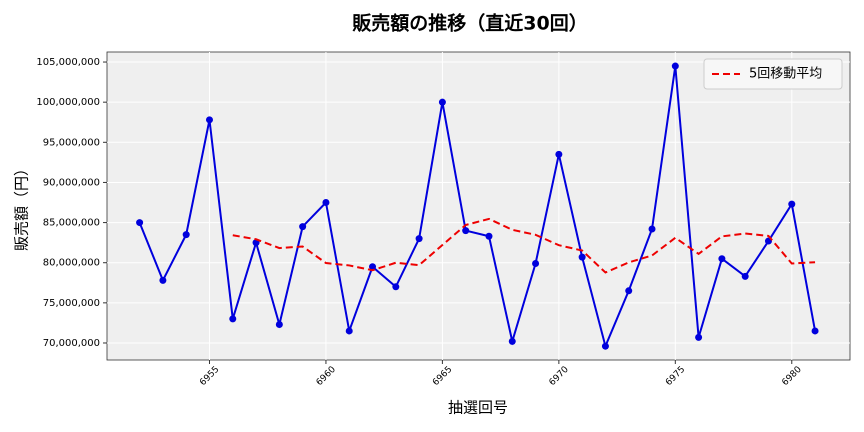 Image resolution: width=864 pixels, height=432 pixels. I want to click on chart-title: 販売額の推移（直近30回）, so click(469, 23).